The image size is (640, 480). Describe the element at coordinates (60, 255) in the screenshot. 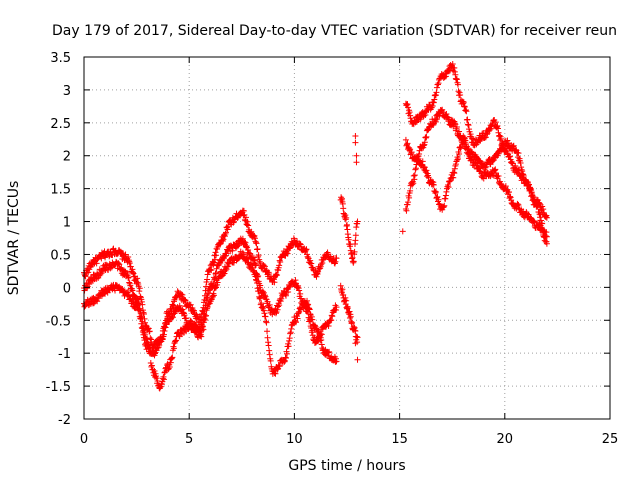

I see `y-tick-label: 0.5` at that location.